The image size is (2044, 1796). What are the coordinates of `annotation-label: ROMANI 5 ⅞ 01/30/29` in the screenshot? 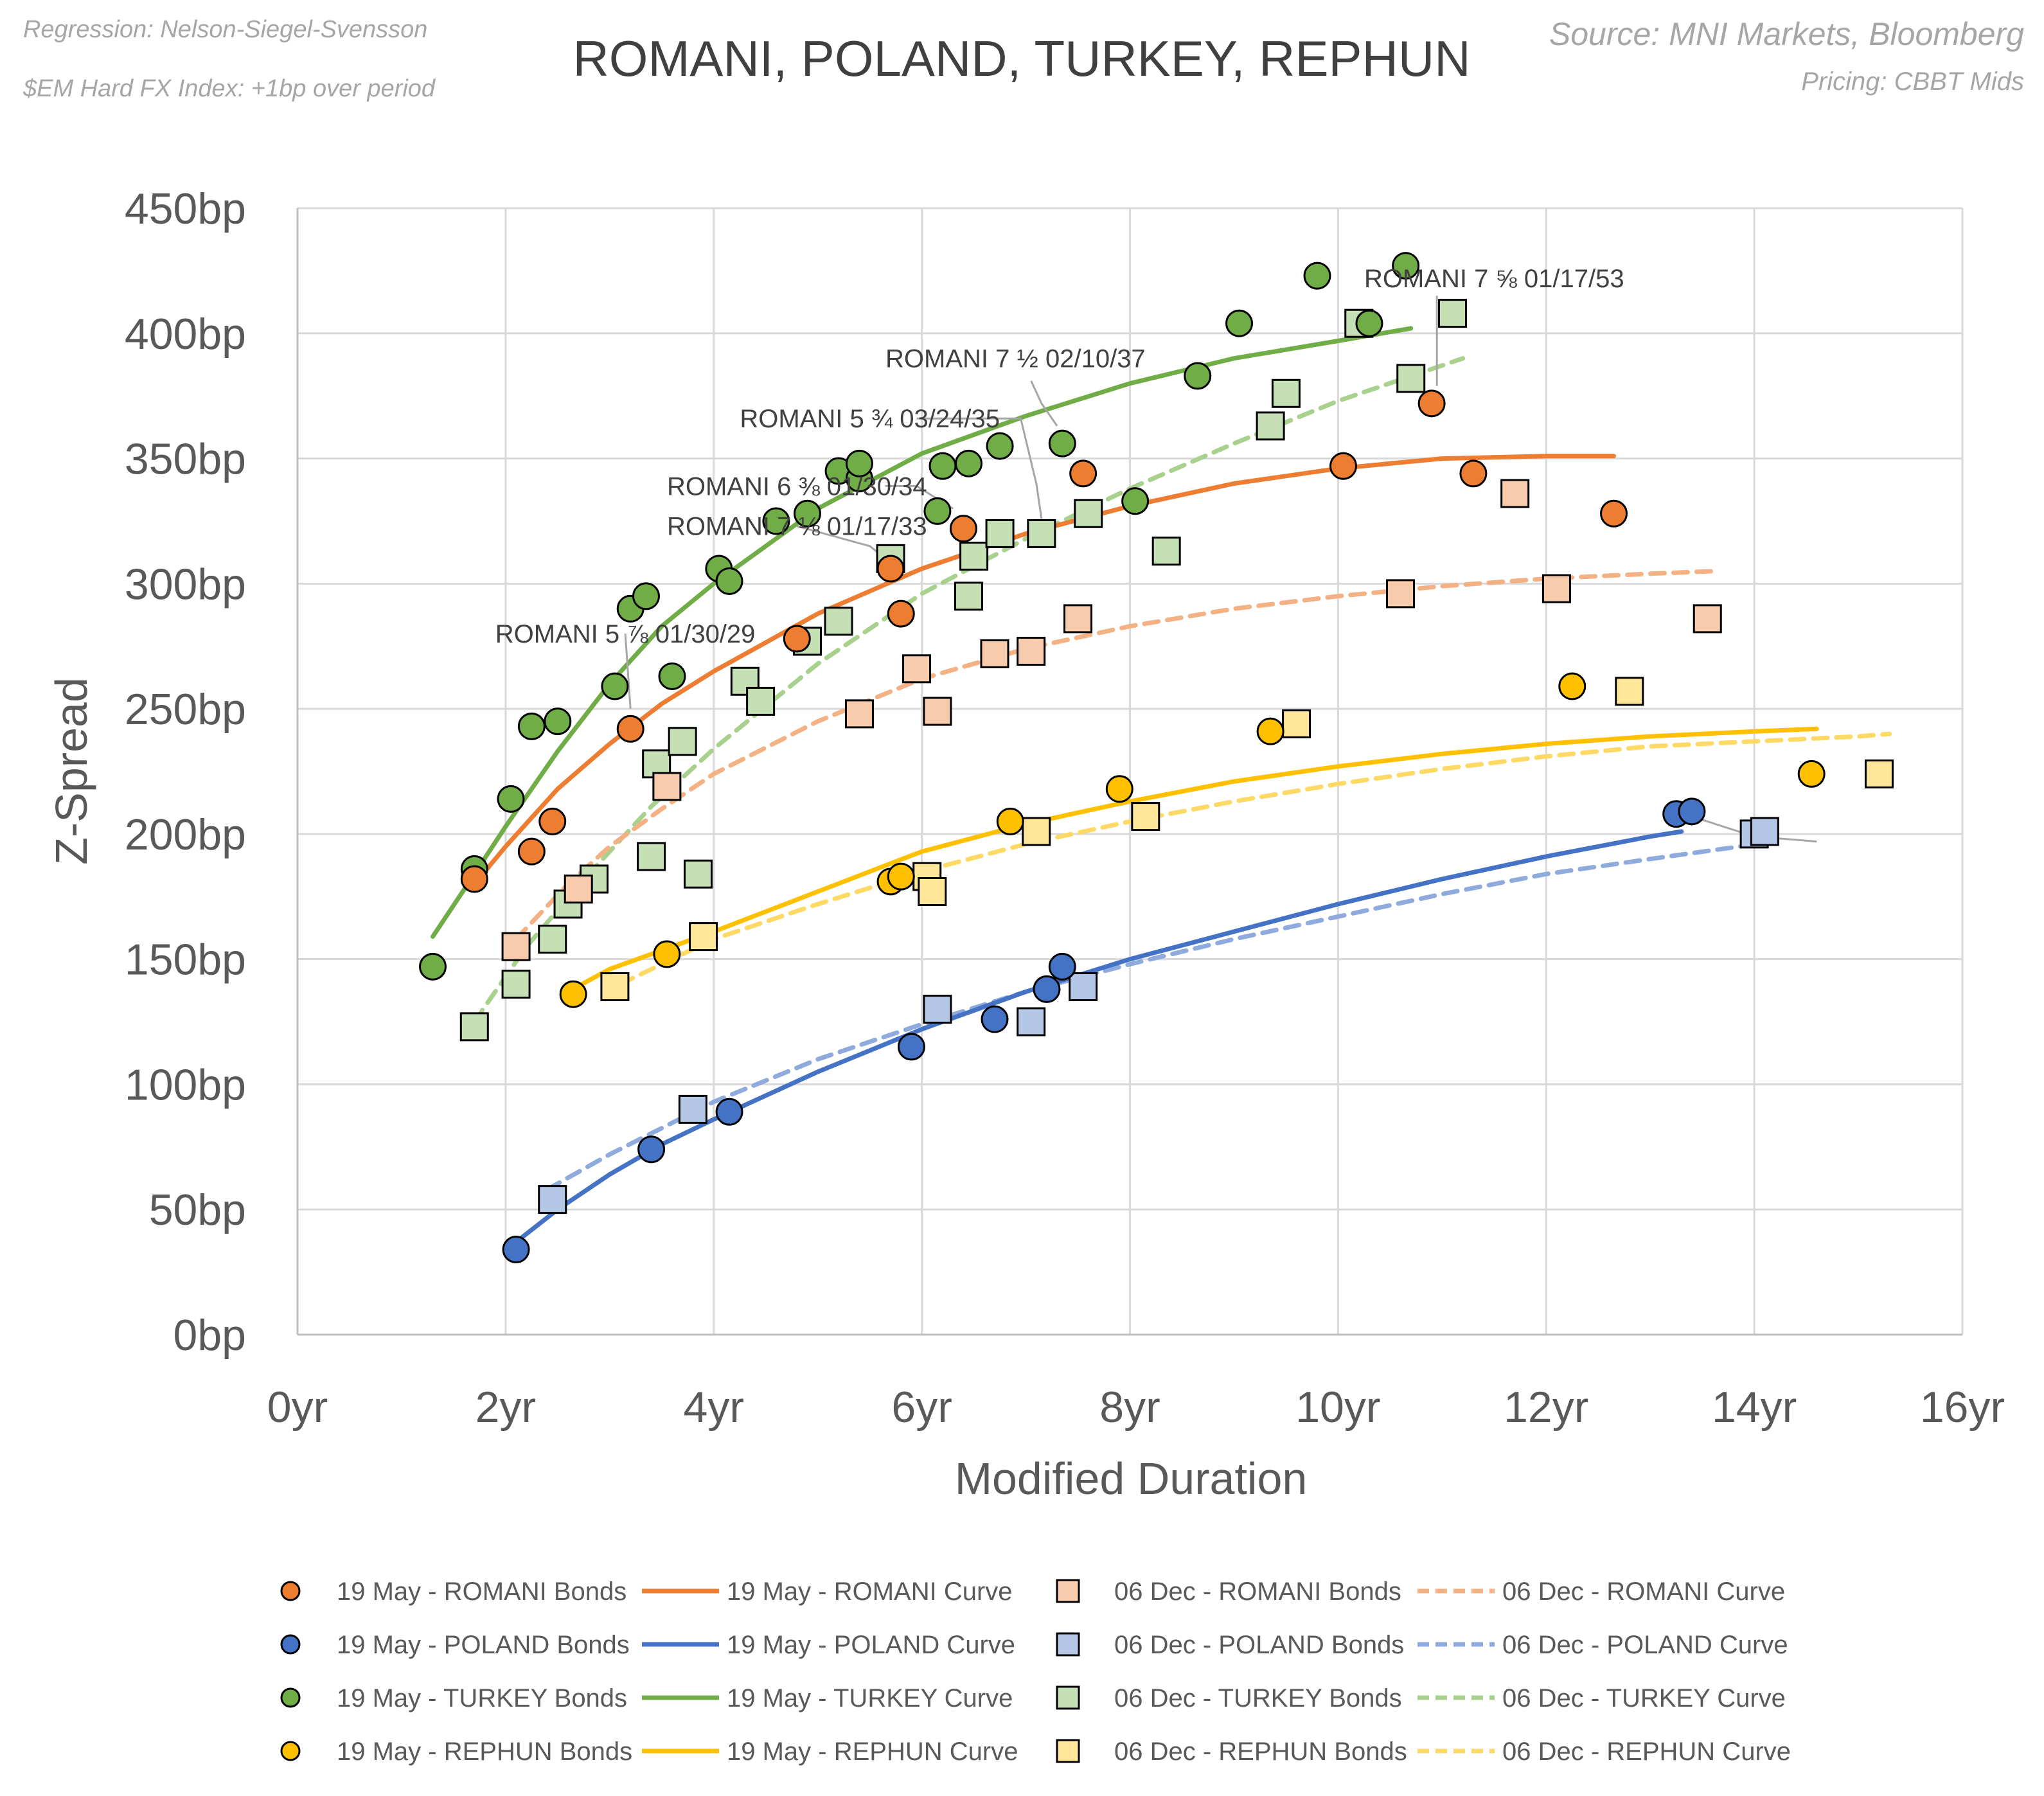 It's located at (625, 634).